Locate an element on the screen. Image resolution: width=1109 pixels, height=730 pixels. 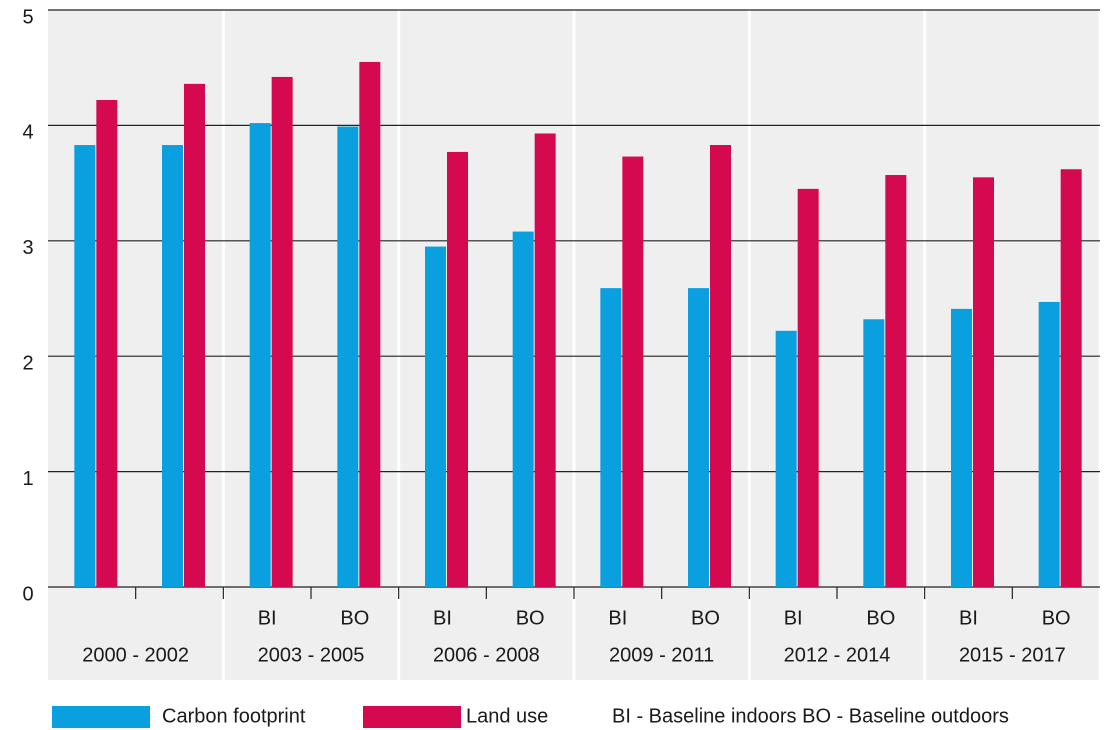
y-tick-label: 4 is located at coordinates (27, 133).